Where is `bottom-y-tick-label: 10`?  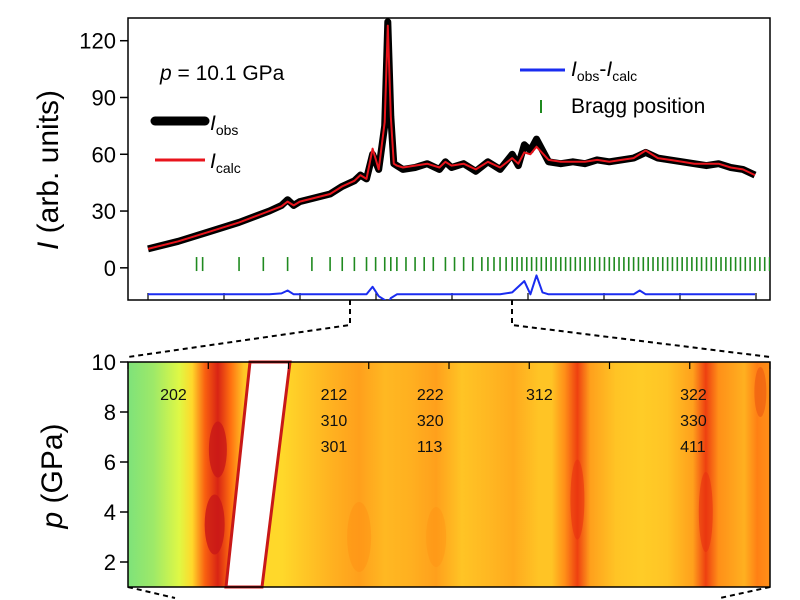
bottom-y-tick-label: 10 is located at coordinates (104, 362).